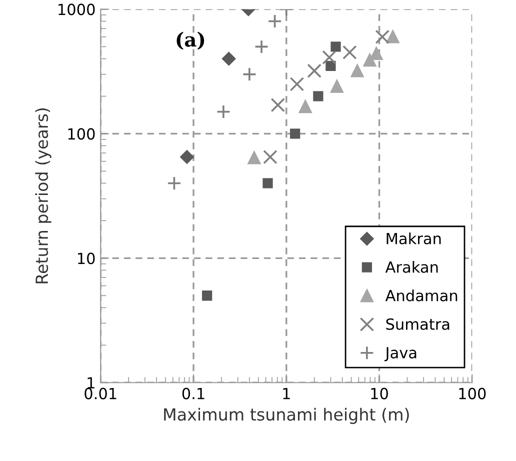 This screenshot has width=516, height=461. What do you see at coordinates (286, 416) in the screenshot?
I see `x-axis-title: Maximum tsunami height (m)` at bounding box center [286, 416].